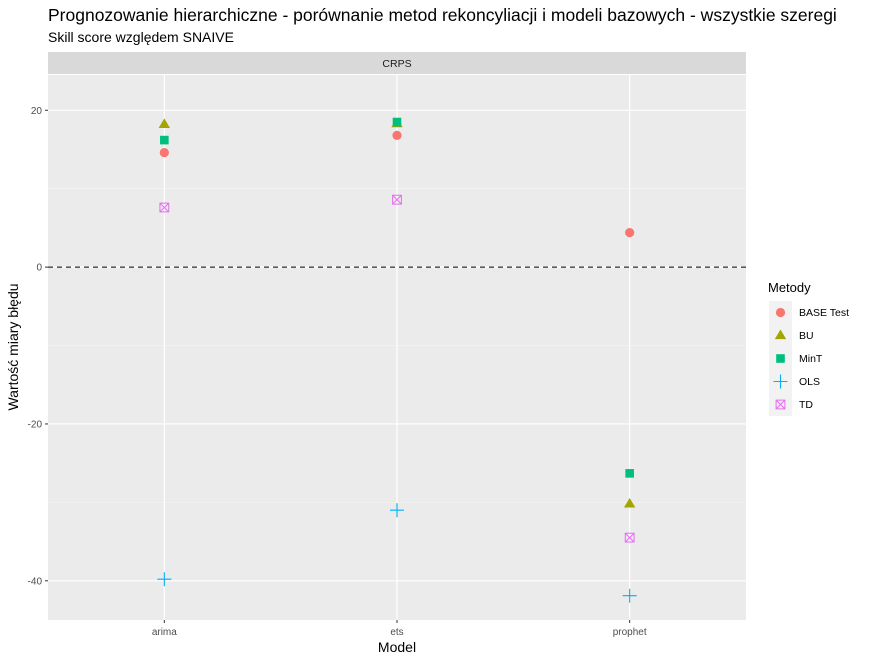 The height and width of the screenshot is (662, 871). What do you see at coordinates (780, 312) in the screenshot?
I see `legend-key-base-test` at bounding box center [780, 312].